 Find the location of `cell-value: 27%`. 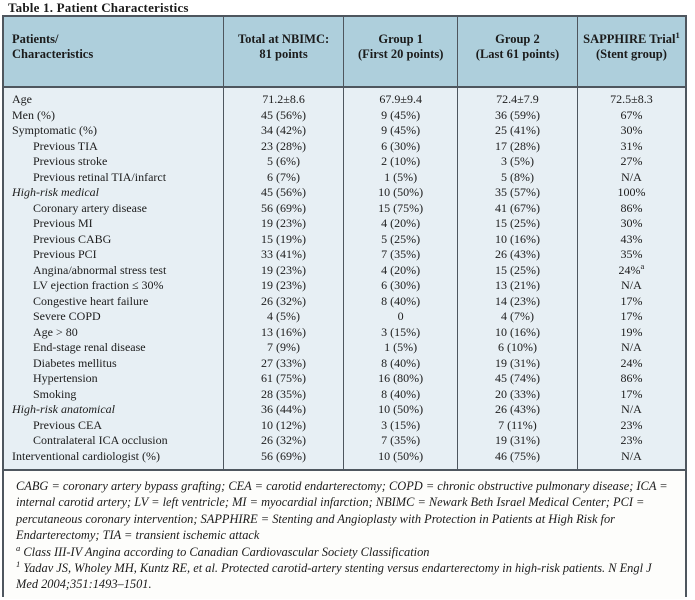

cell-value: 27% is located at coordinates (630, 162).